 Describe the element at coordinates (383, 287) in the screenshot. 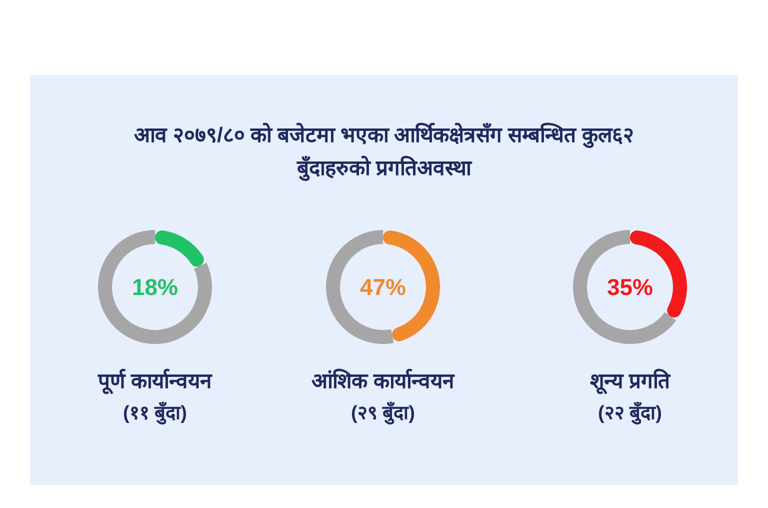

I see `data-label: 47%` at that location.